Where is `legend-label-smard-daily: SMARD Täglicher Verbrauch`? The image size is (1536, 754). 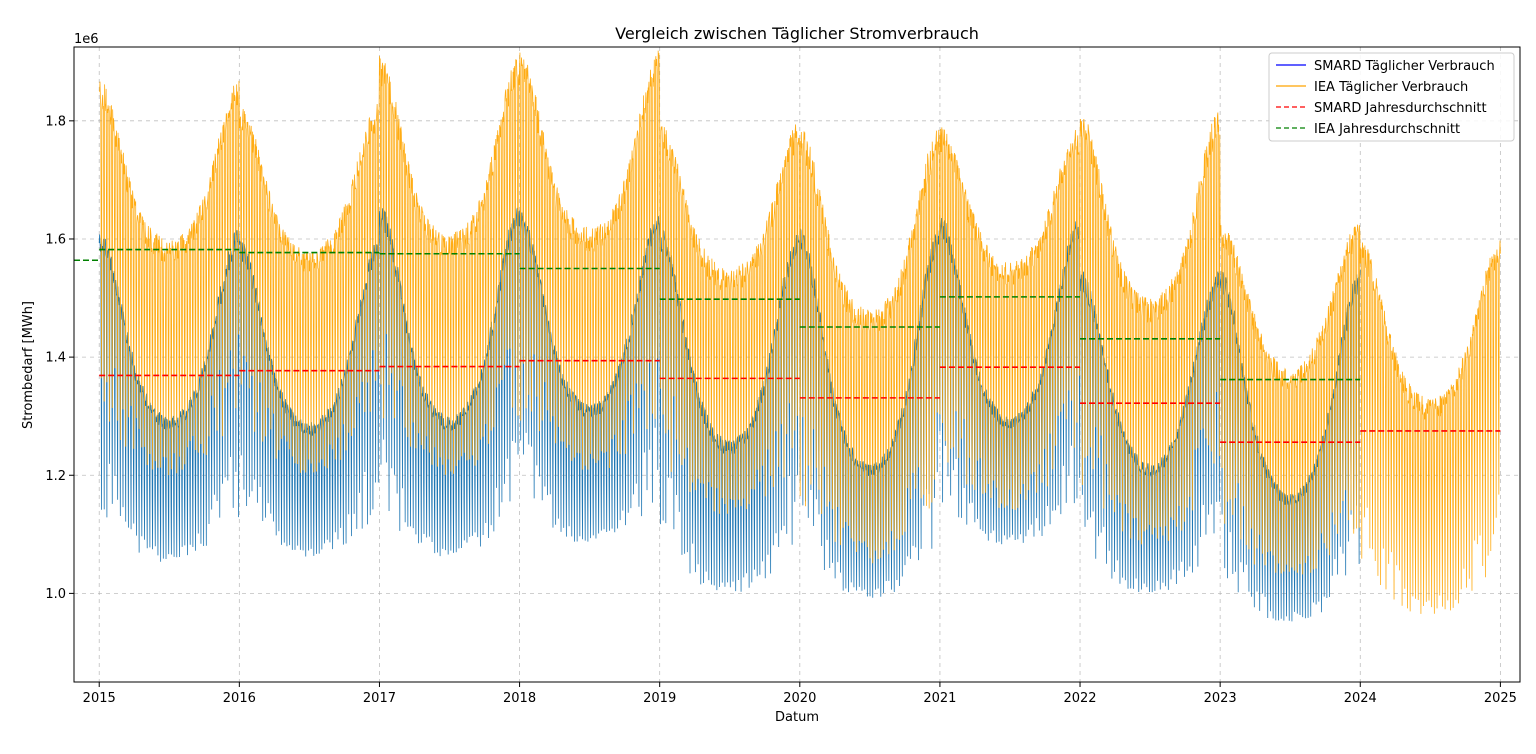
legend-label-smard-daily: SMARD Täglicher Verbrauch is located at coordinates (1404, 66).